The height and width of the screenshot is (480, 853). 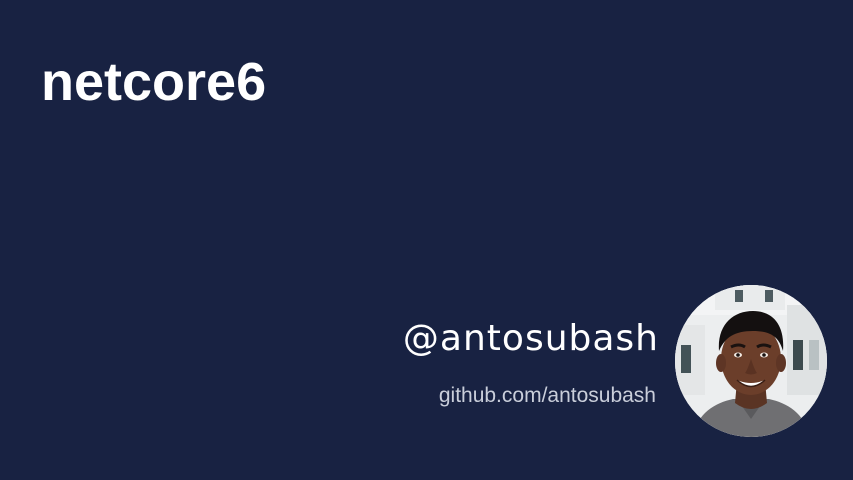 I want to click on github-link: github.com/antosubash, so click(x=547, y=395).